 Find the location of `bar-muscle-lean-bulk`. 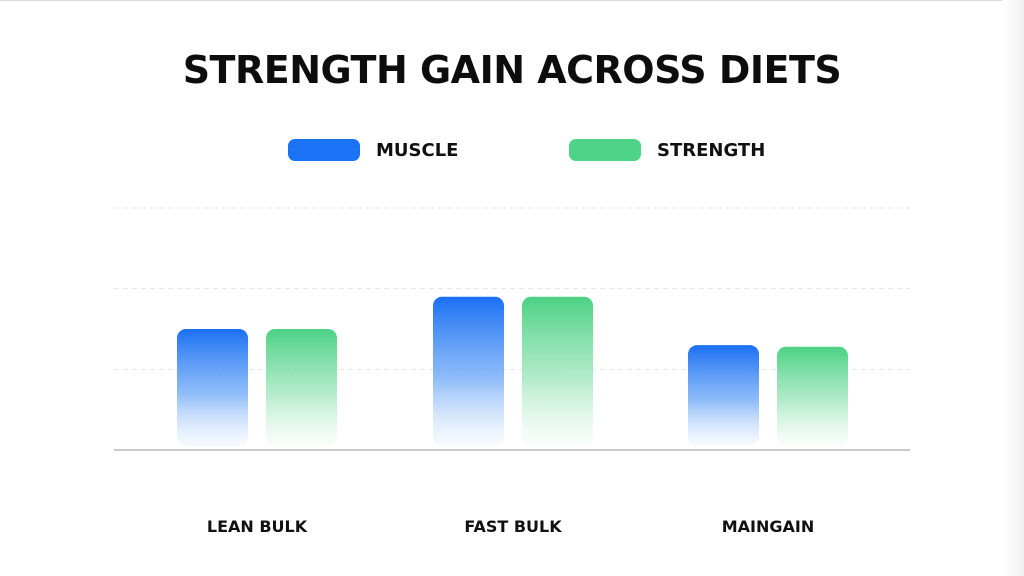

bar-muscle-lean-bulk is located at coordinates (212, 387).